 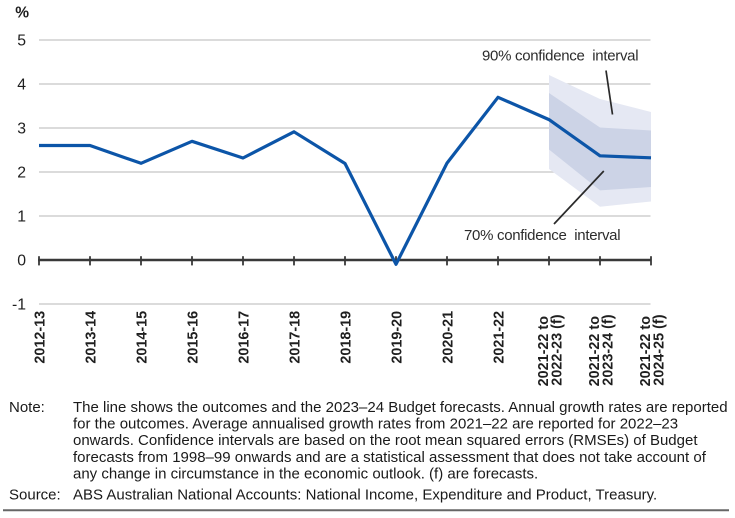 I want to click on svg-text: 2024-25 (f), so click(x=659, y=349).